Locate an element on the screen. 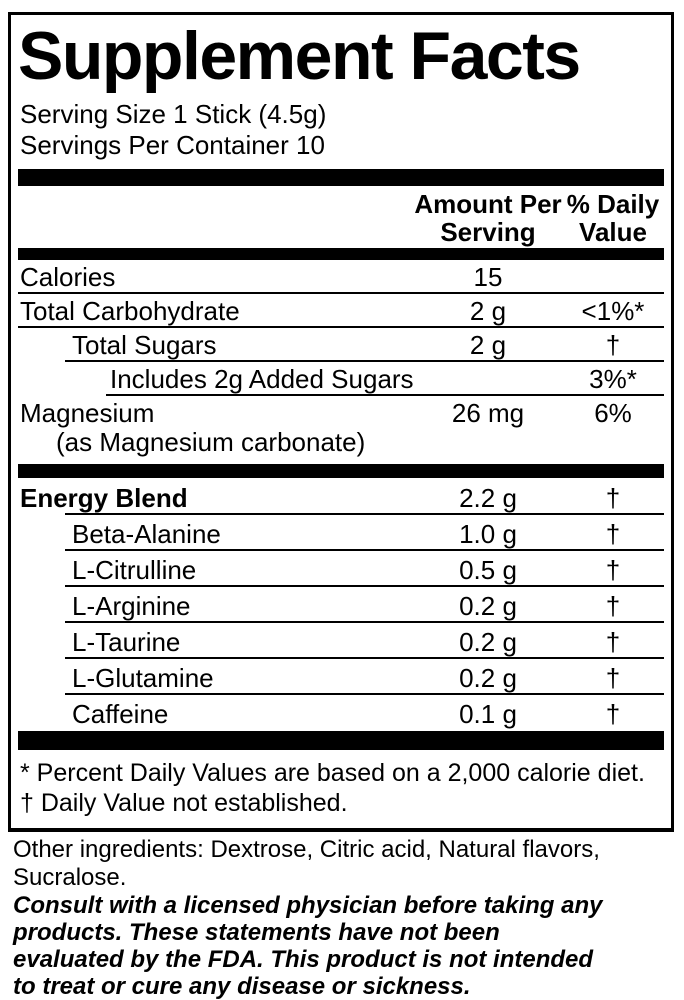 The width and height of the screenshot is (684, 1000). nutrient-daily-value: 3%* is located at coordinates (613, 379).